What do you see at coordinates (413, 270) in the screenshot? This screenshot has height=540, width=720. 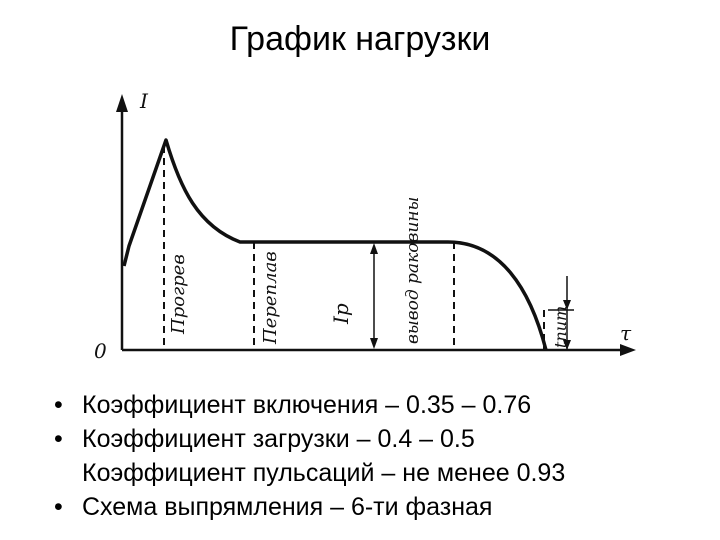 I see `zone-label-vyvod: вывод раковины` at bounding box center [413, 270].